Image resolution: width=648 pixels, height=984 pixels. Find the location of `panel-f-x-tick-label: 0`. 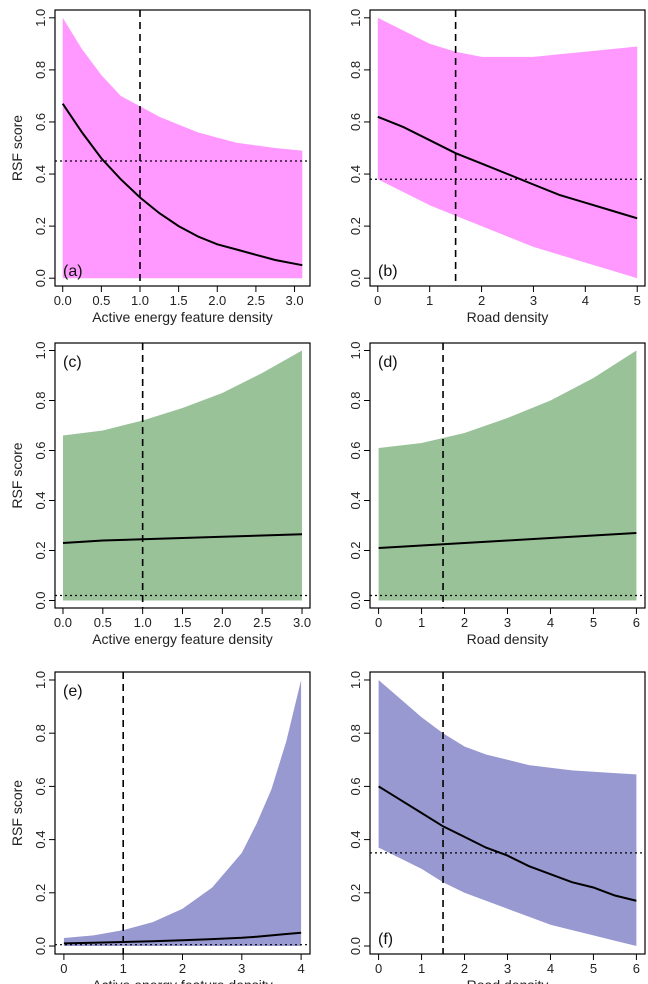

panel-f-x-tick-label: 0 is located at coordinates (378, 968).